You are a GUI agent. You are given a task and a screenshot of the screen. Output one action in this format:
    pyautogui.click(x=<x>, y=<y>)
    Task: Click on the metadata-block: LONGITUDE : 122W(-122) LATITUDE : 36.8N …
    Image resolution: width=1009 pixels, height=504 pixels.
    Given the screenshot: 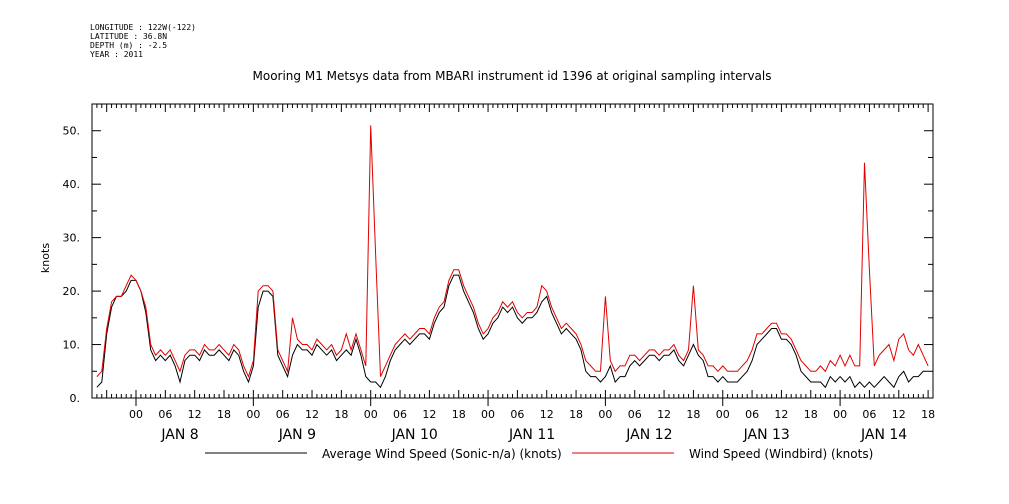 What is the action you would take?
    pyautogui.click(x=143, y=41)
    